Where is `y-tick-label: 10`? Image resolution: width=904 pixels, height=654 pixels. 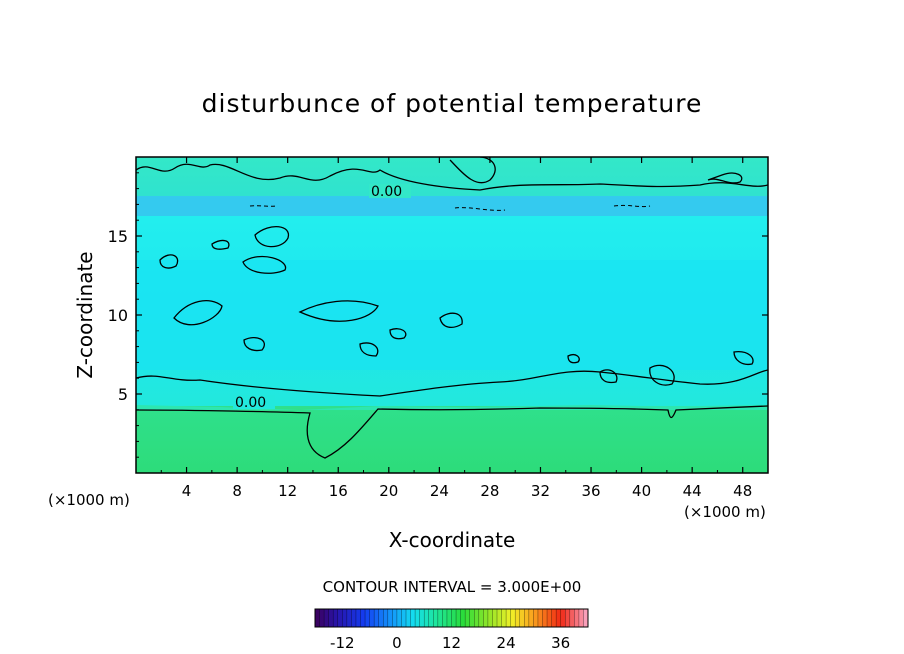 y-tick-label: 10 is located at coordinates (118, 315).